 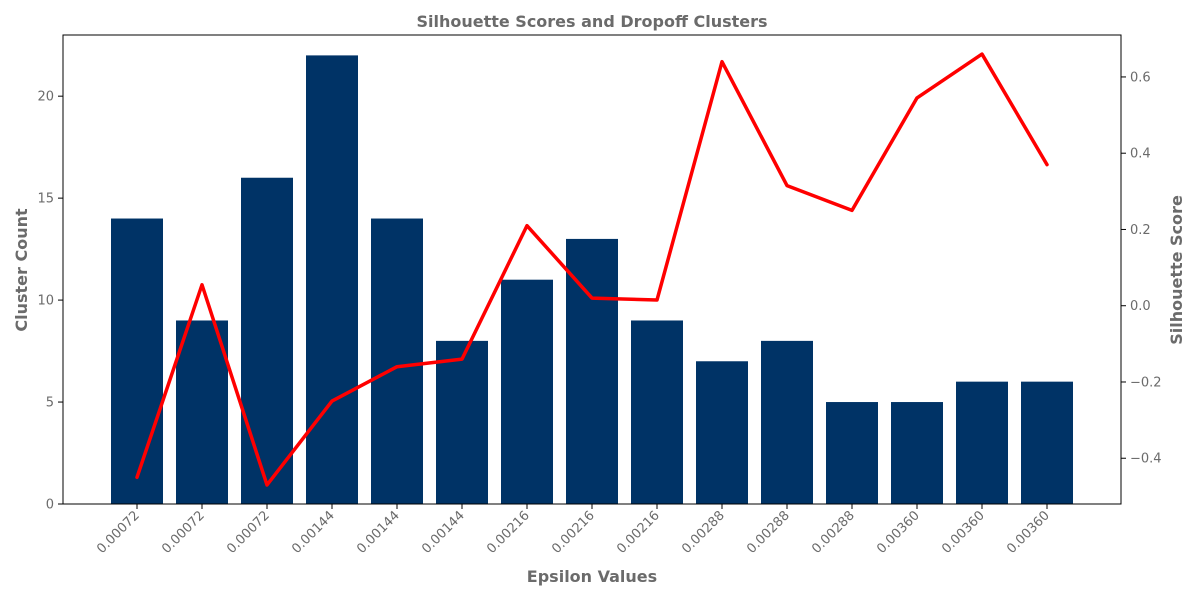 What do you see at coordinates (1146, 459) in the screenshot?
I see `y2-tick-label: −0.4` at bounding box center [1146, 459].